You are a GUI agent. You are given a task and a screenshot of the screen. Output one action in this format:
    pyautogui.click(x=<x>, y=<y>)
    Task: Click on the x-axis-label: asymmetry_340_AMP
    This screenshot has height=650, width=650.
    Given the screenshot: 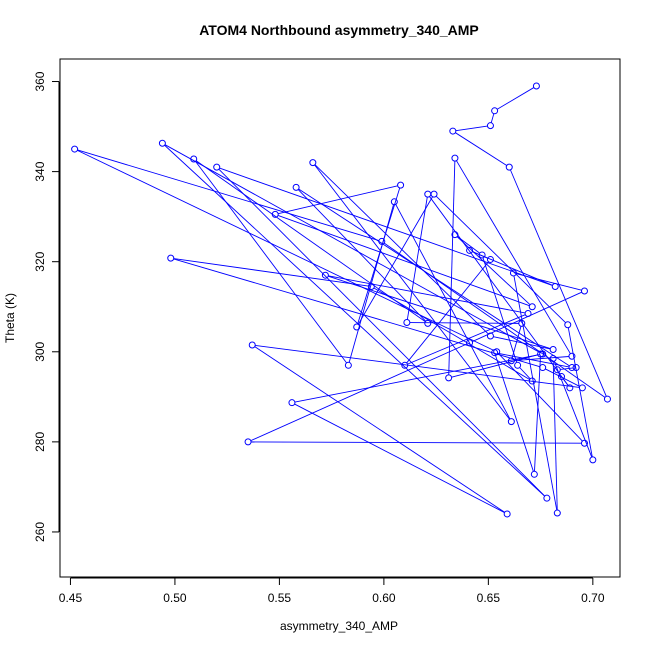 What is the action you would take?
    pyautogui.click(x=339, y=626)
    